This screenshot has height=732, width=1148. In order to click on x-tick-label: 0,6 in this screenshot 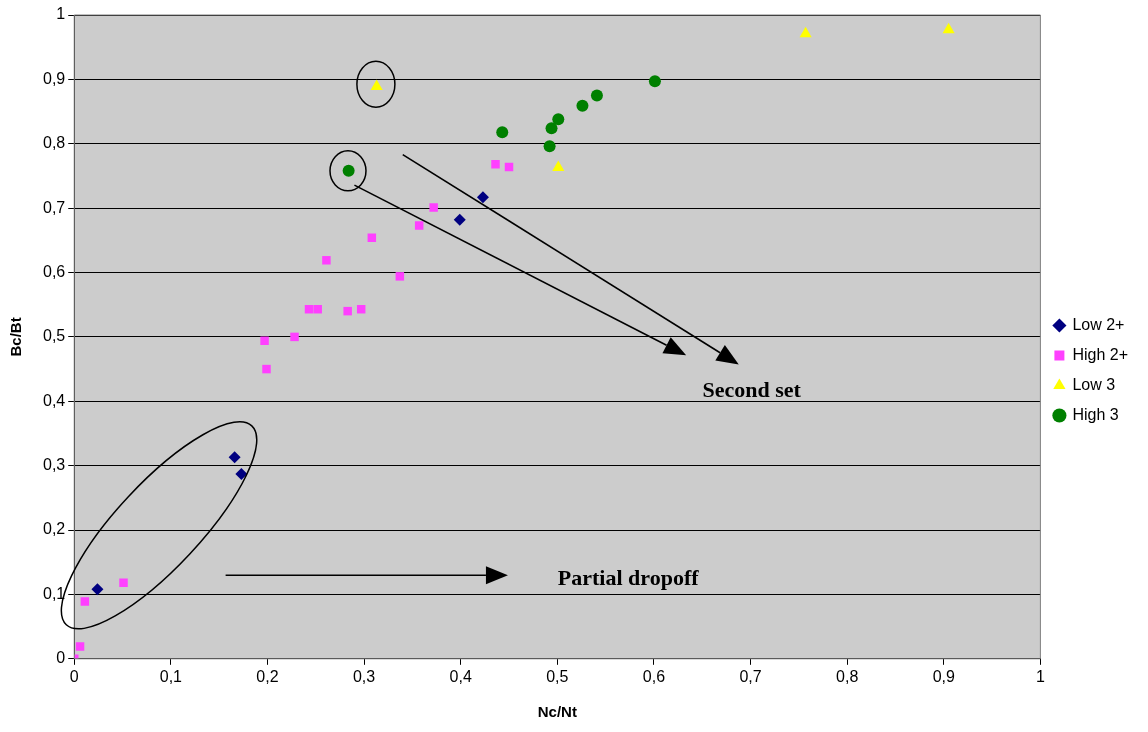, I will do `click(654, 676)`.